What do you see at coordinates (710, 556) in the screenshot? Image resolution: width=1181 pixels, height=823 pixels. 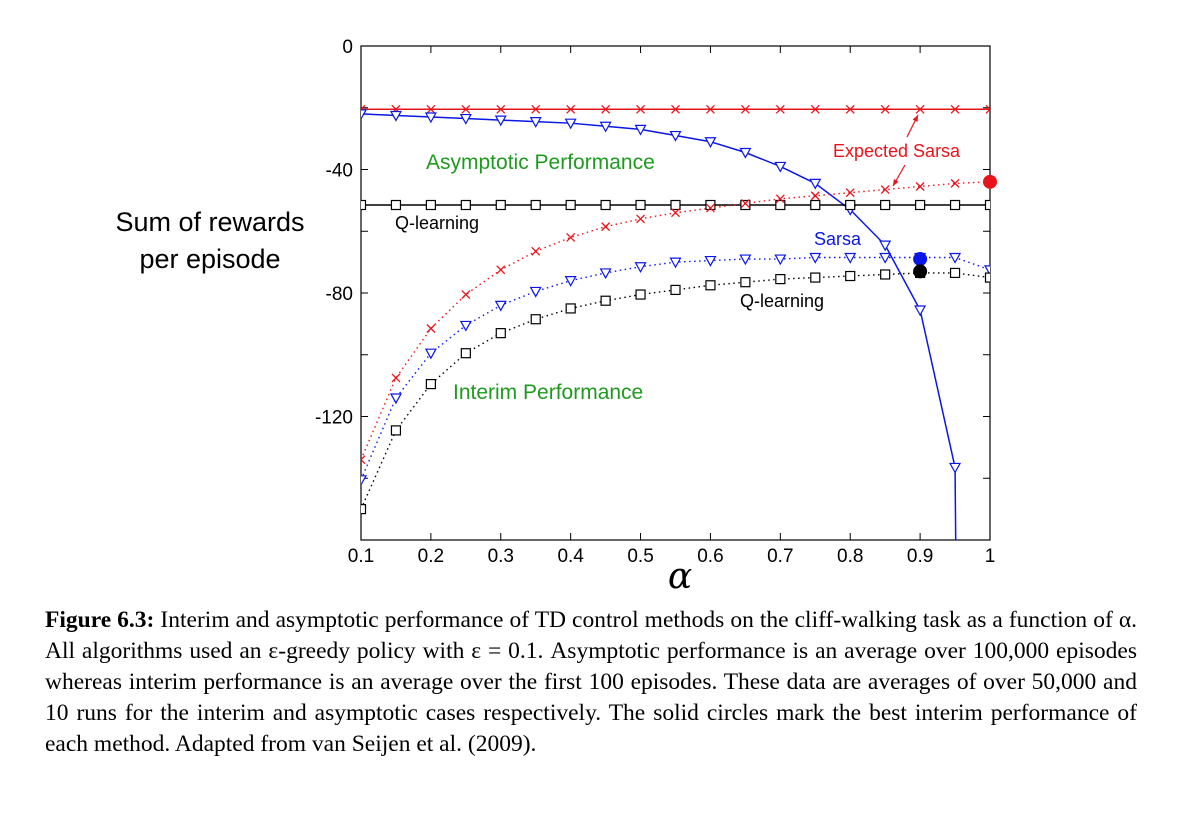 I see `x-tick-label: 0.6` at bounding box center [710, 556].